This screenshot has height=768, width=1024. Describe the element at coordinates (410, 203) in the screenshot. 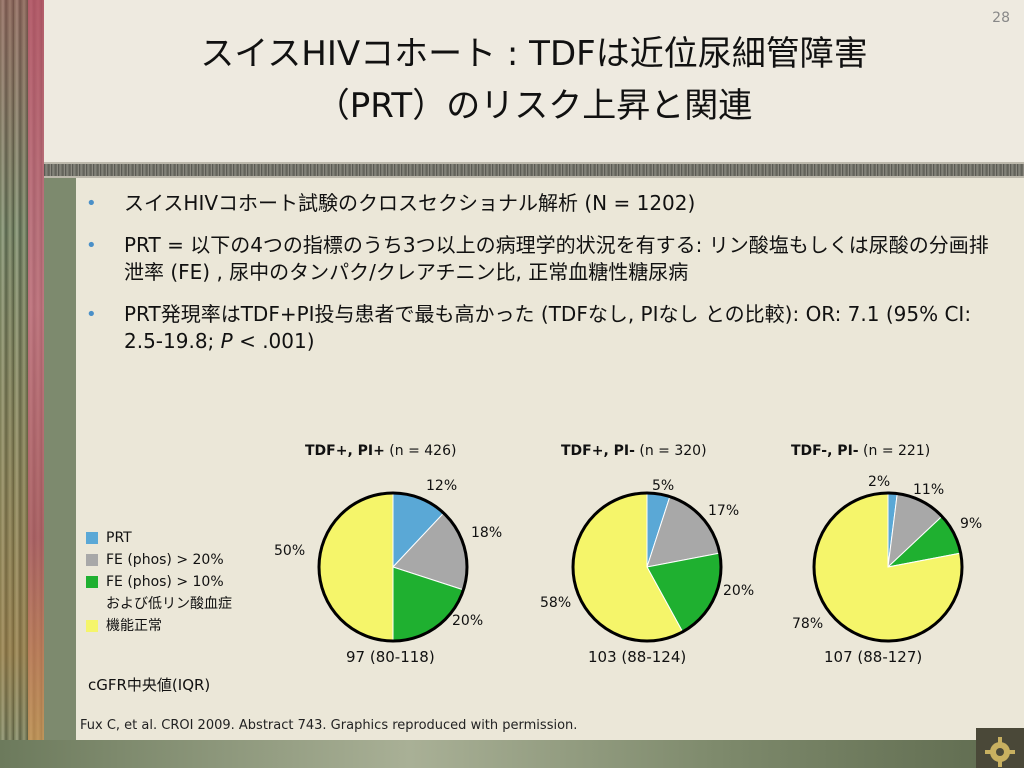

I see `bullet-text-1: スイスHIVコホート試験のクロスセクショナル解析 (N = 1202)` at that location.